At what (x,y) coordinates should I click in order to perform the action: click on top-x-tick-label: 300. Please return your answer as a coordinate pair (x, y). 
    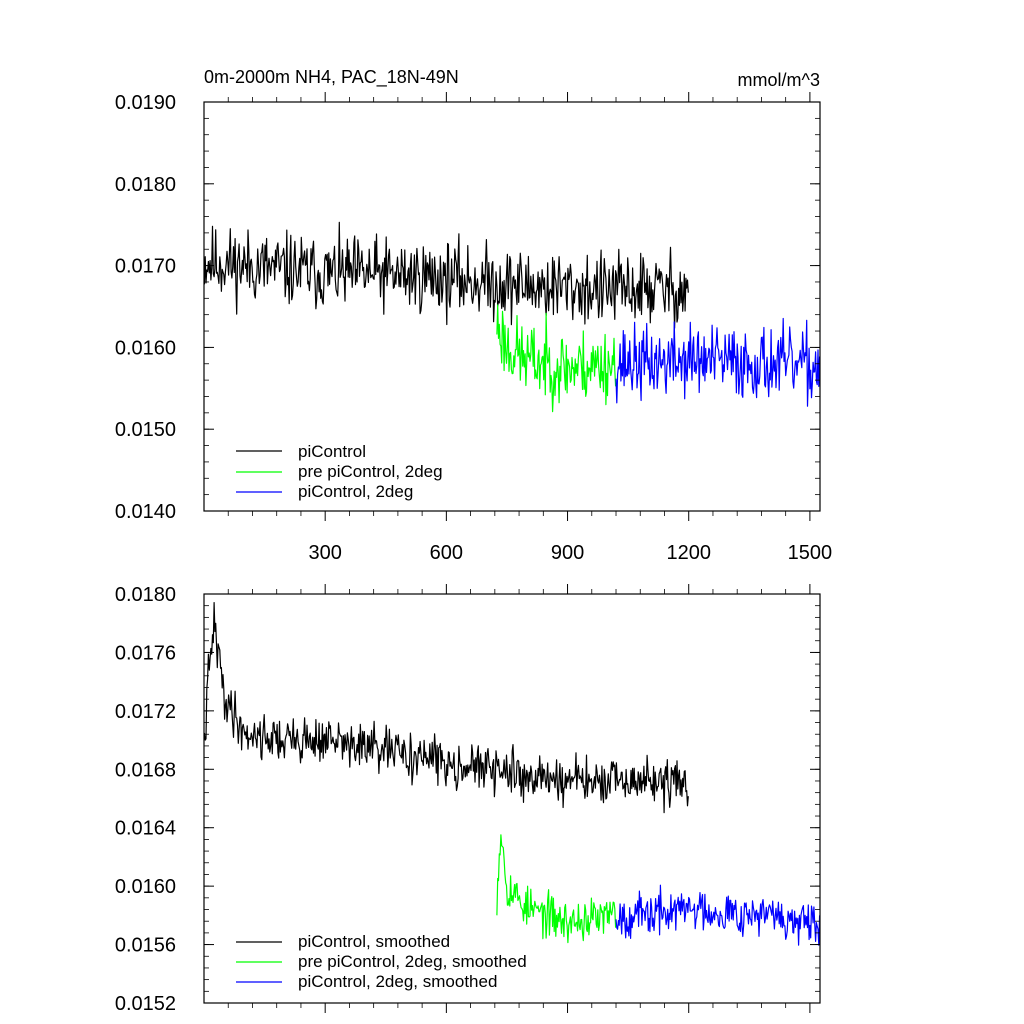
    Looking at the image, I should click on (324, 553).